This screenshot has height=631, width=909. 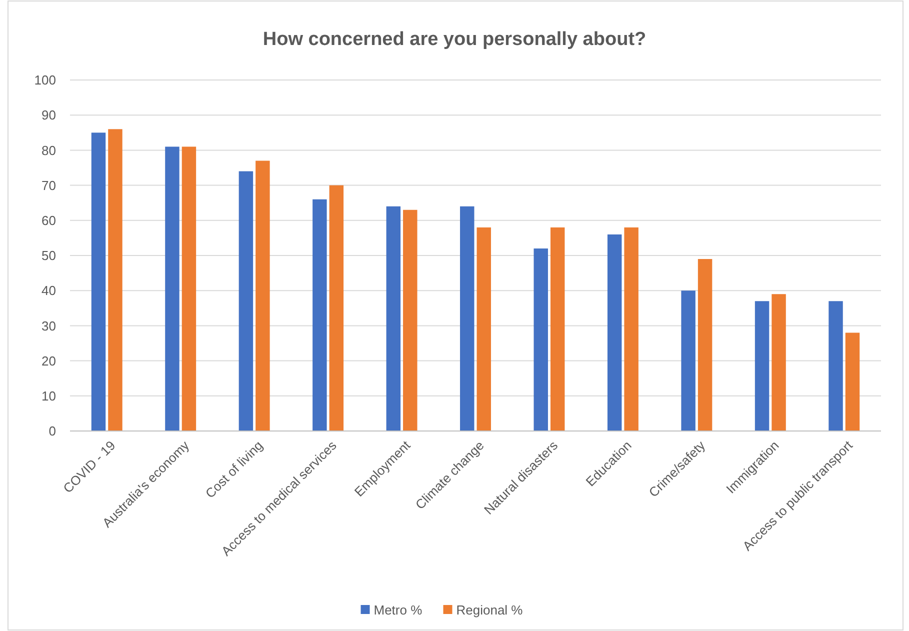 I want to click on legend-label: Regional %, so click(x=490, y=610).